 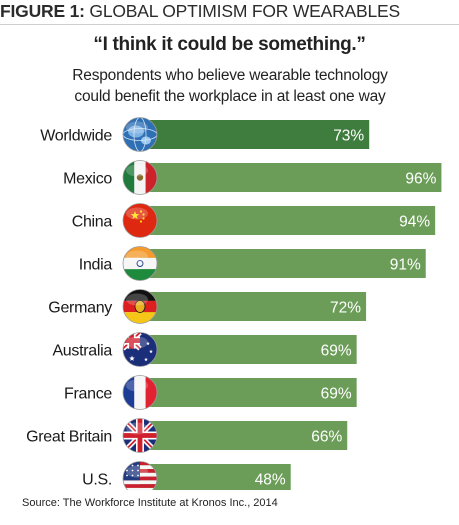 What do you see at coordinates (96, 265) in the screenshot?
I see `category-label-india: India` at bounding box center [96, 265].